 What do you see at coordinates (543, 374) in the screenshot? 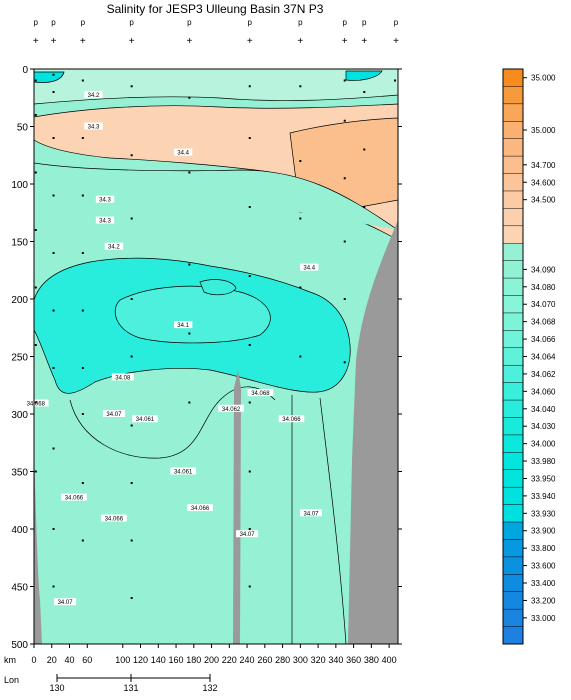
I see `colorbar-label: 34.062` at bounding box center [543, 374].